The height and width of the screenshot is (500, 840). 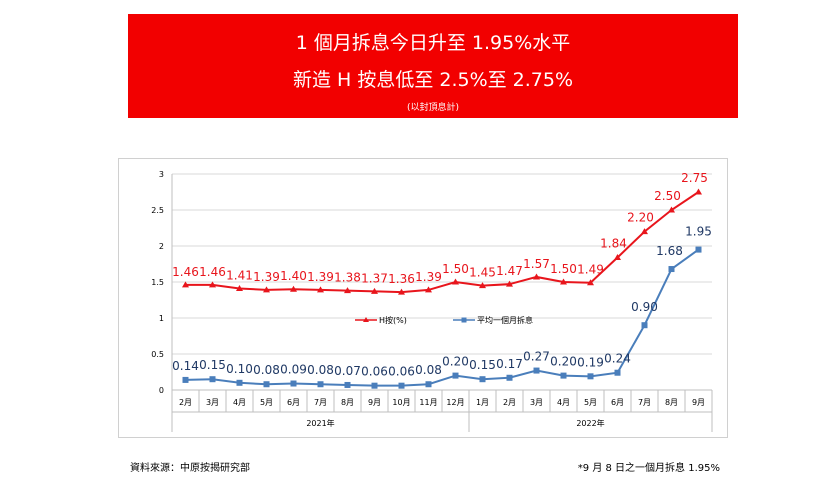 What do you see at coordinates (347, 278) in the screenshot?
I see `data-label: 1.38` at bounding box center [347, 278].